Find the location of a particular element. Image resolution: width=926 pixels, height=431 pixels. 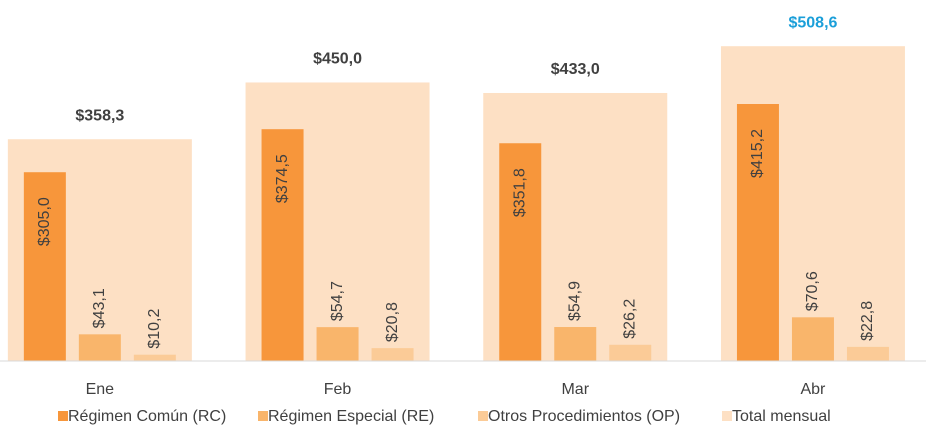

total-label: $450,0 is located at coordinates (337, 59).